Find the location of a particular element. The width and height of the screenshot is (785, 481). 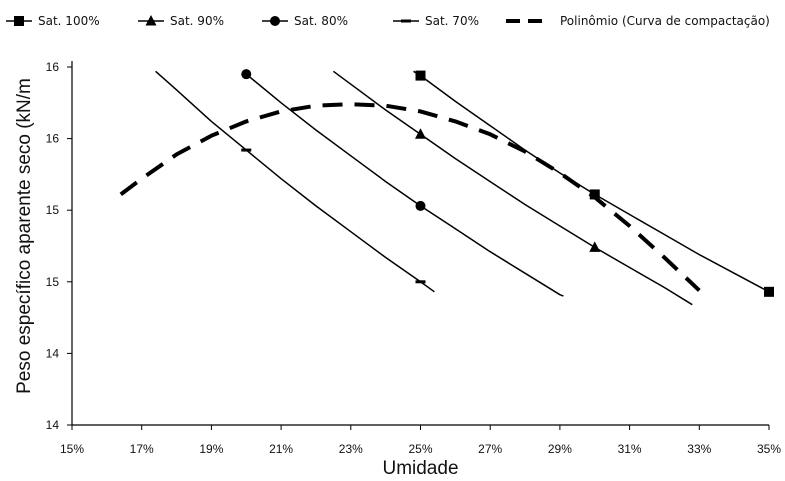

x-tick-label: 25% is located at coordinates (420, 449).